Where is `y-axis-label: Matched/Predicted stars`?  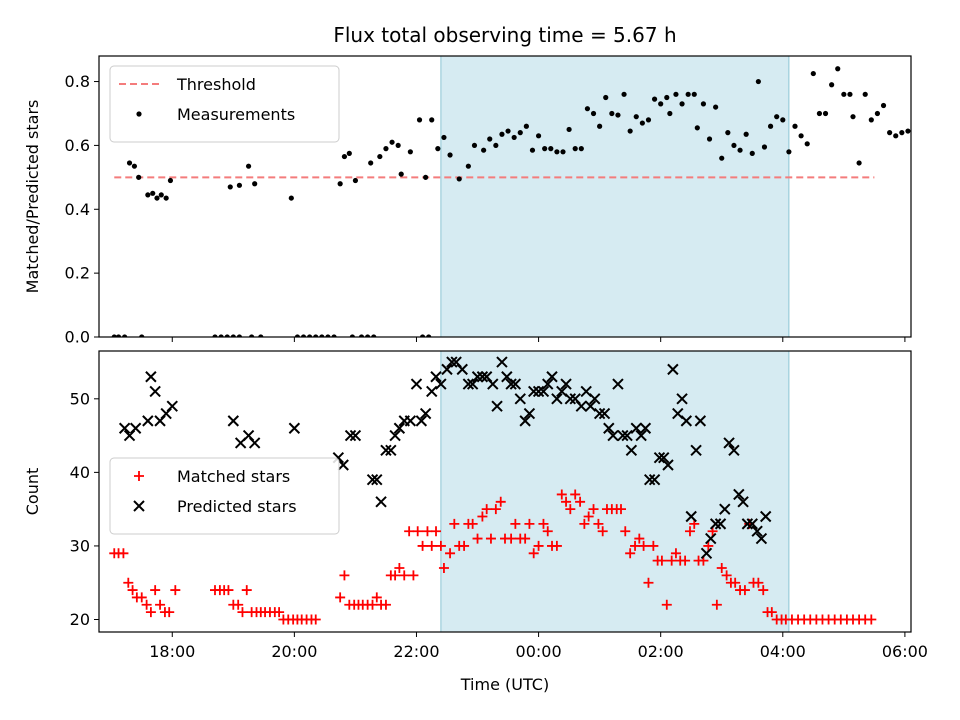
y-axis-label: Matched/Predicted stars is located at coordinates (32, 197).